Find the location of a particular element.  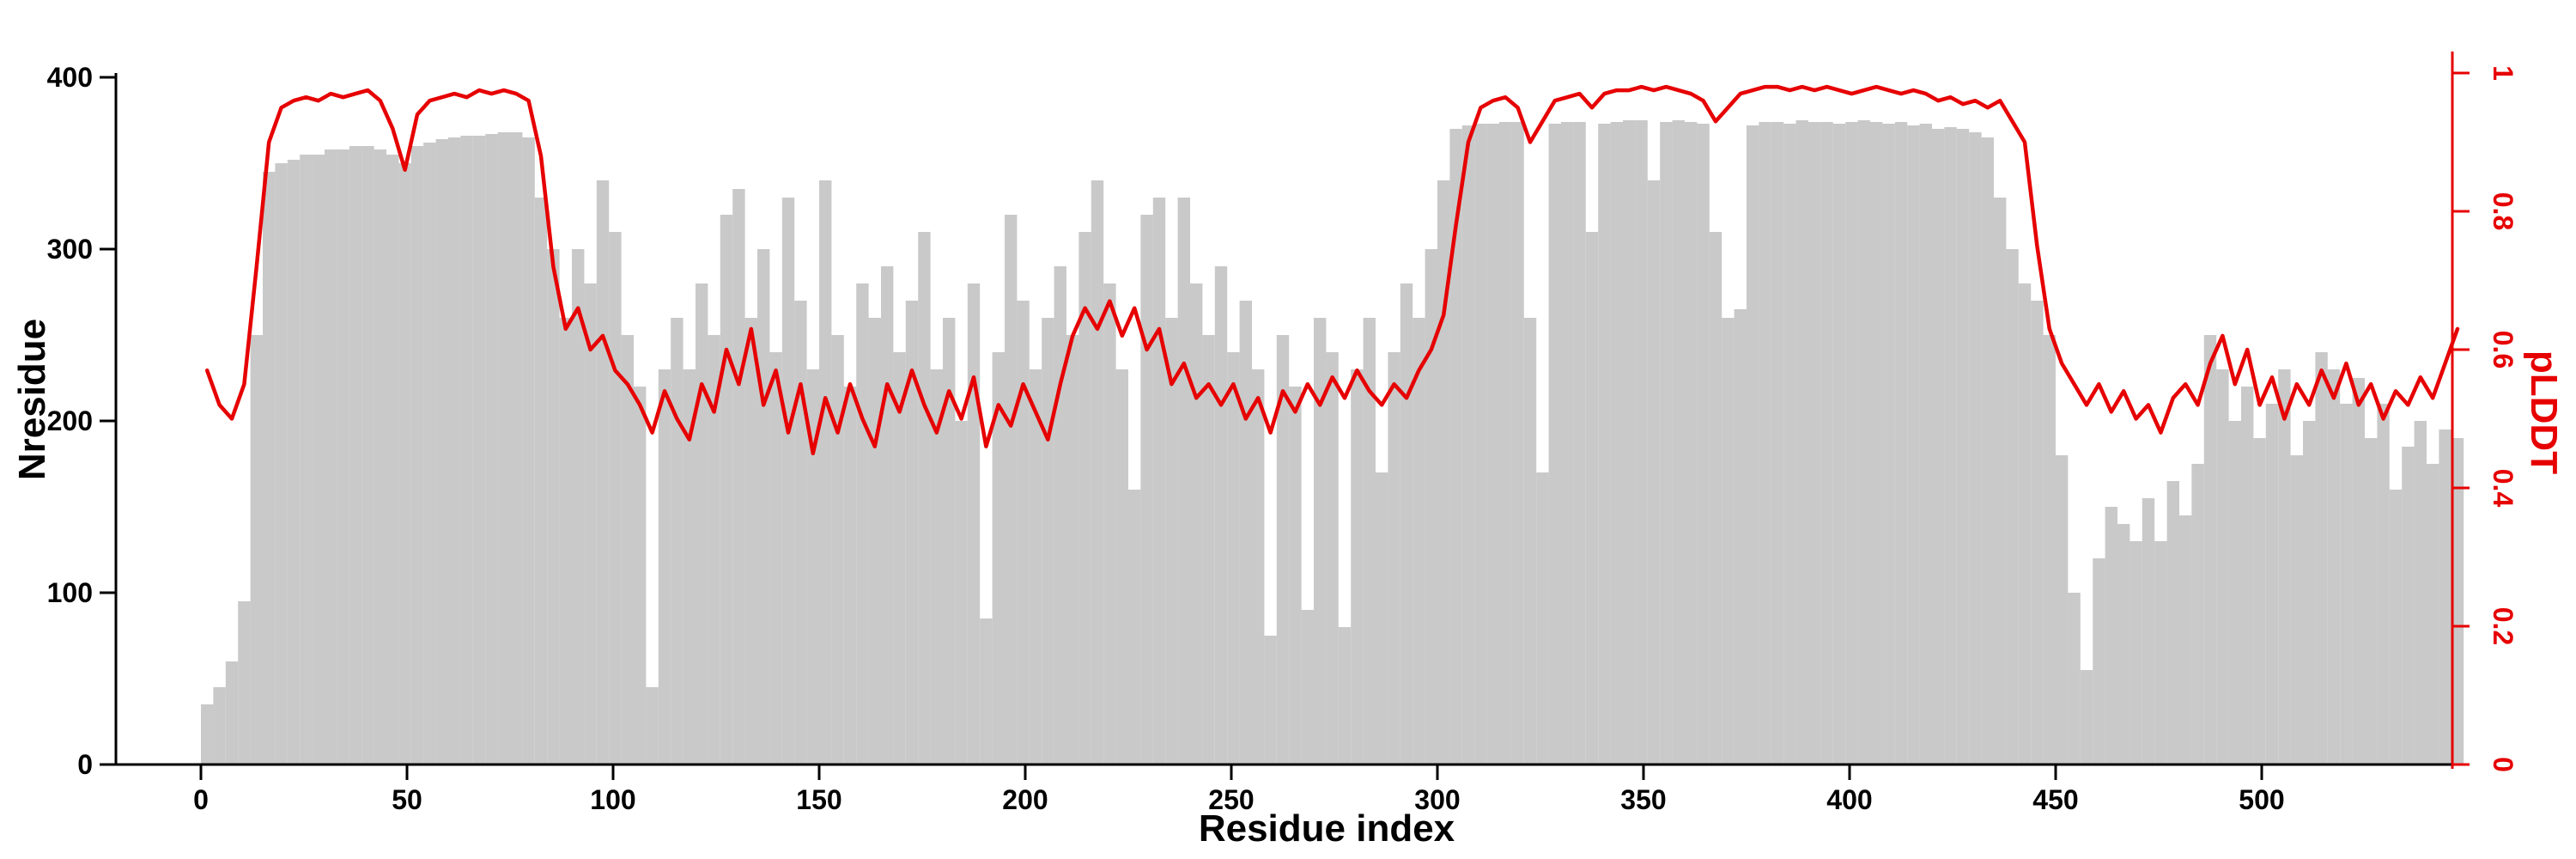

x-tick-label: 300 is located at coordinates (1437, 799).